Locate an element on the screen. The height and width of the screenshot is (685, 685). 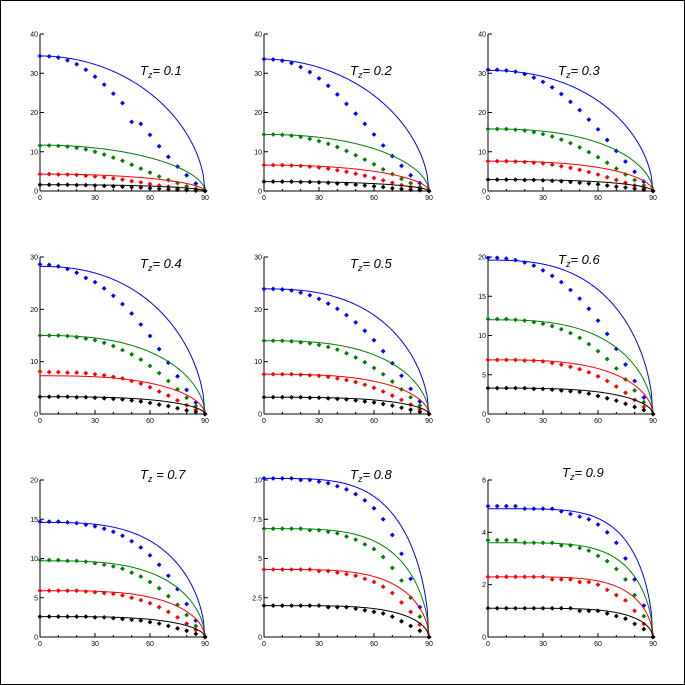
y-tick-label: 7.5 is located at coordinates (257, 520).